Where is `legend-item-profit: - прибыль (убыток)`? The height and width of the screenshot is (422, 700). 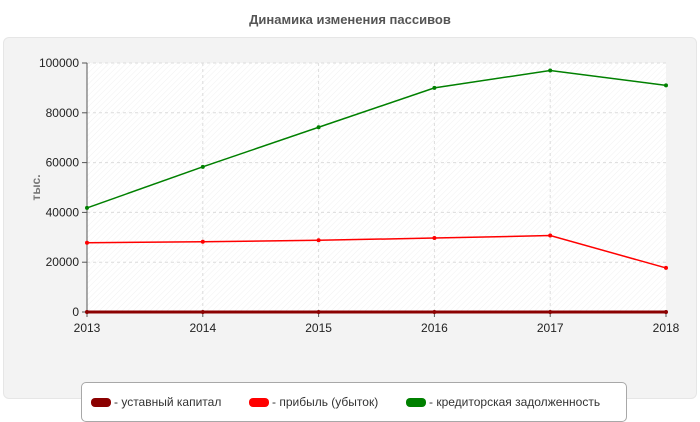
legend-item-profit: - прибыль (убыток) is located at coordinates (313, 402).